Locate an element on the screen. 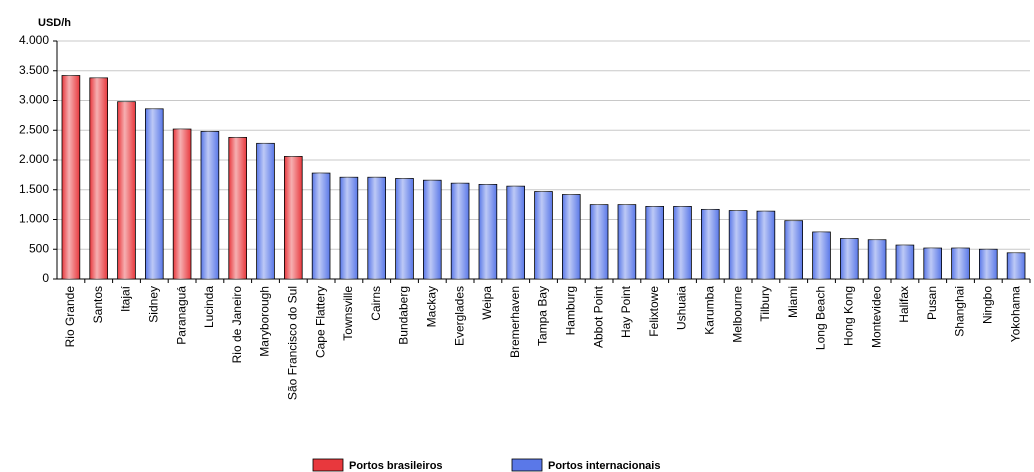 The image size is (1034, 472). x-tick-label: Everglades is located at coordinates (459, 316).